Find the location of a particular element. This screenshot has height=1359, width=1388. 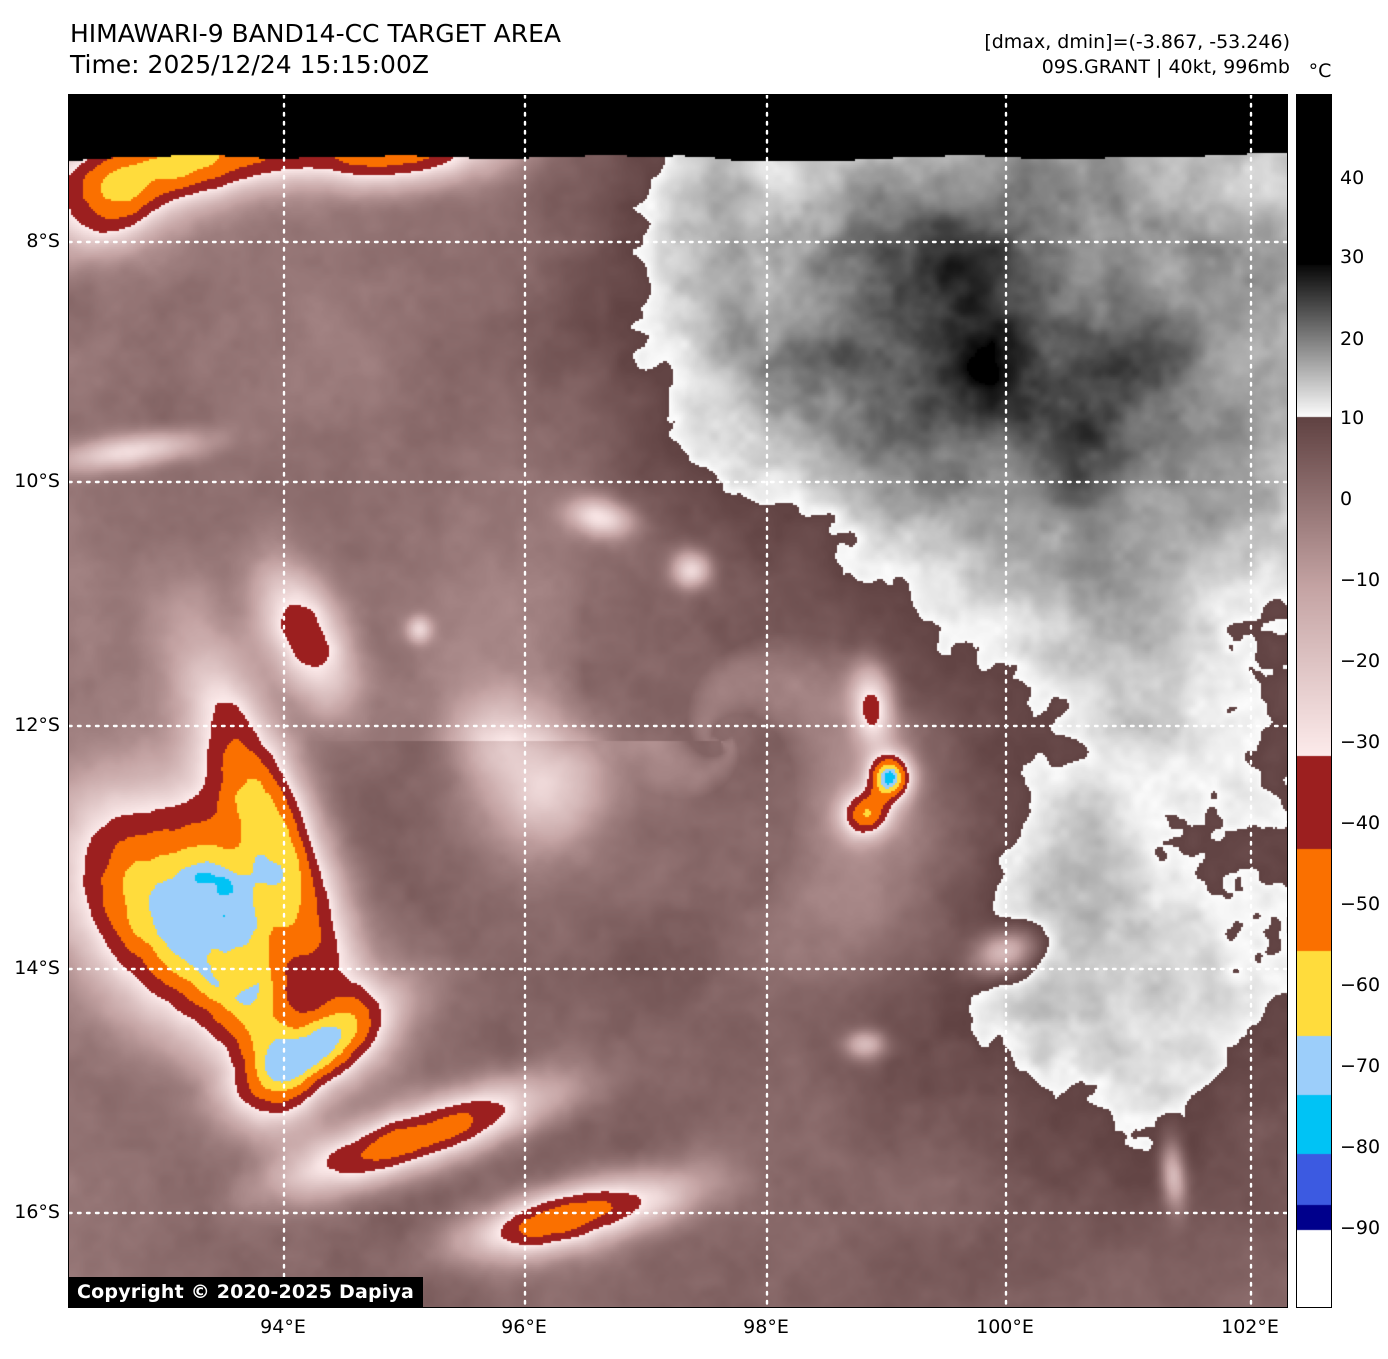

y-tick-8: 8°S is located at coordinates (43, 241).